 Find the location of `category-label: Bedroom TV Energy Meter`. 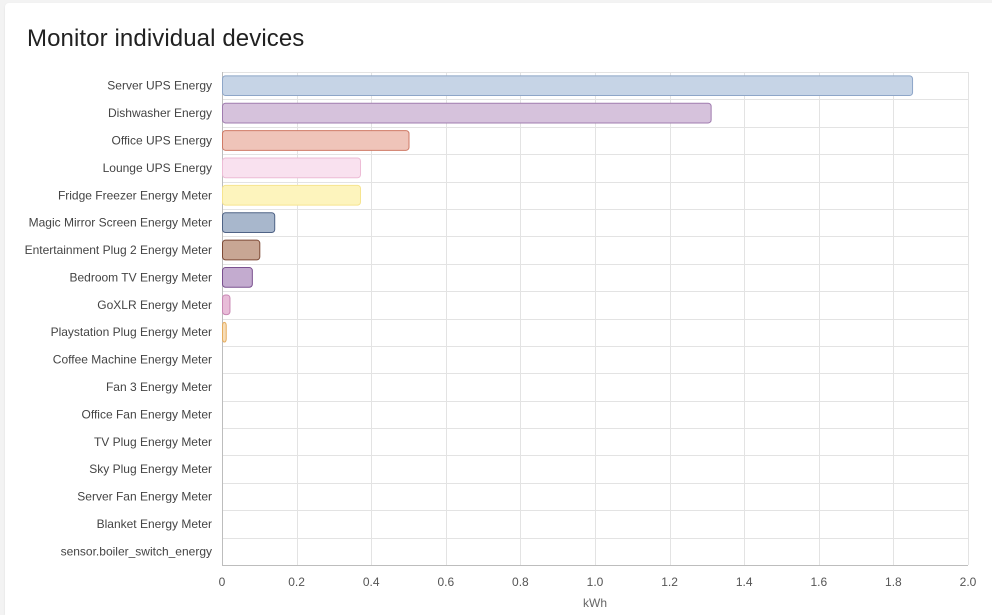

category-label: Bedroom TV Energy Meter is located at coordinates (140, 277).